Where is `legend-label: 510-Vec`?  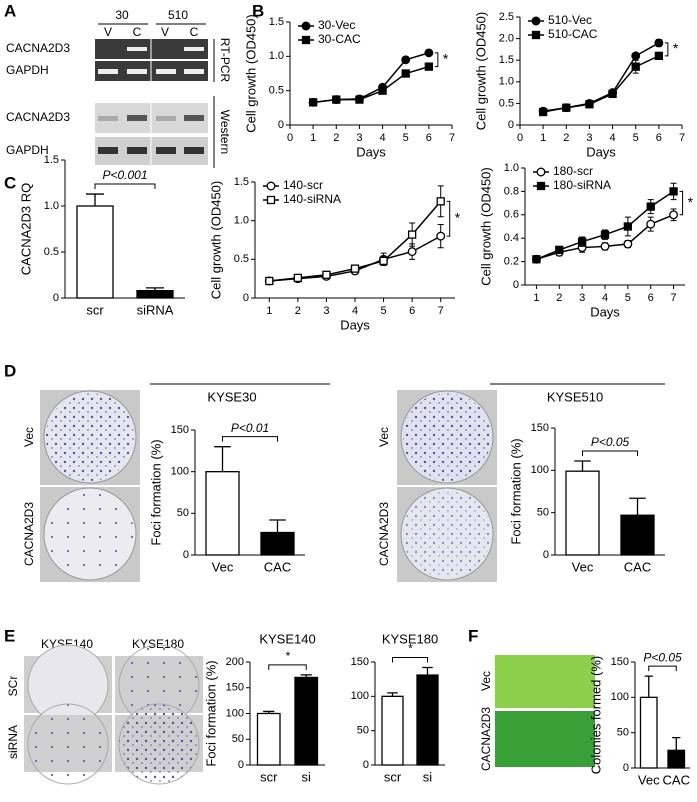 legend-label: 510-Vec is located at coordinates (570, 20).